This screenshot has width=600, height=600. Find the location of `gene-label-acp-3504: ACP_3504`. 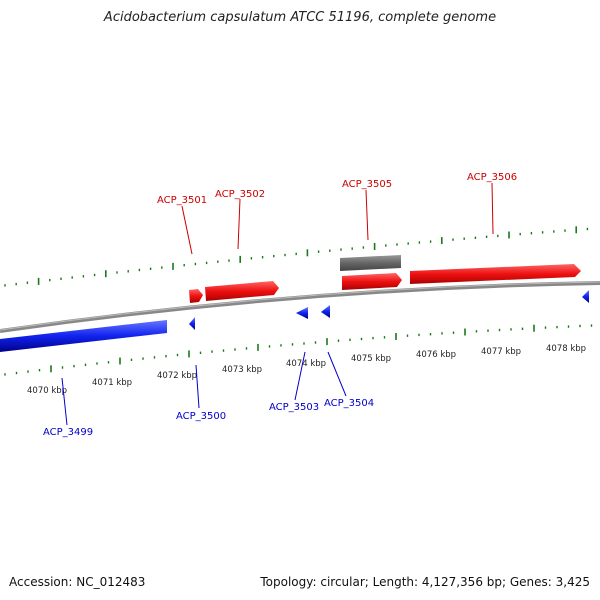

gene-label-acp-3504: ACP_3504 is located at coordinates (349, 403).